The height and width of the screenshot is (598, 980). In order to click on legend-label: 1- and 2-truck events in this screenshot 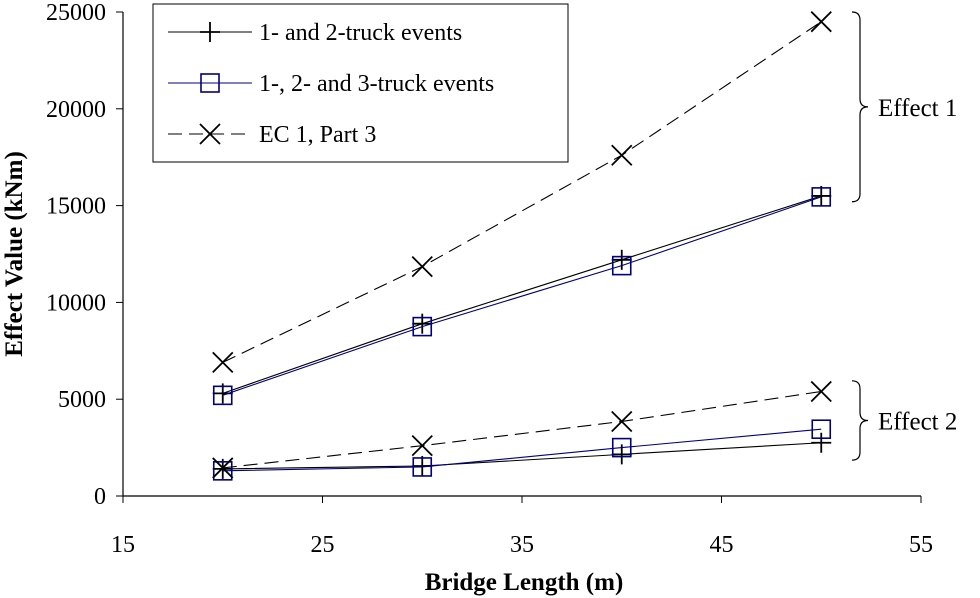, I will do `click(360, 33)`.